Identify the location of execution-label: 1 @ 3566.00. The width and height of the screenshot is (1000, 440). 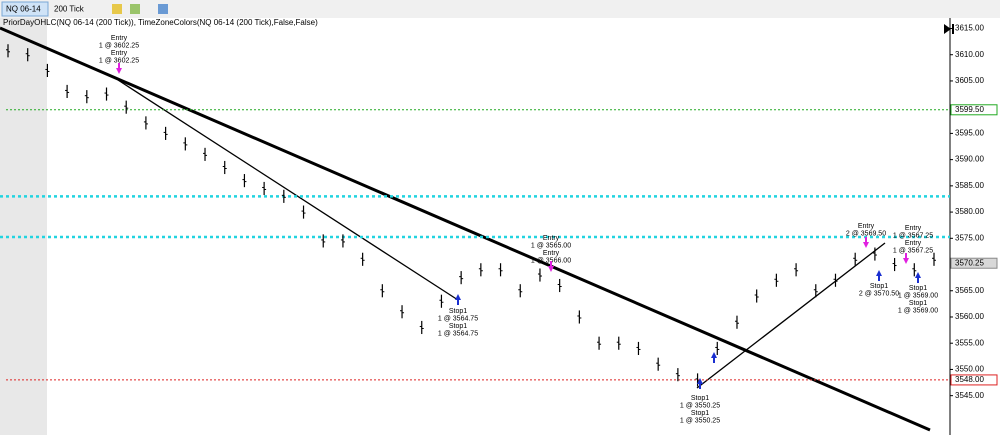
(551, 260).